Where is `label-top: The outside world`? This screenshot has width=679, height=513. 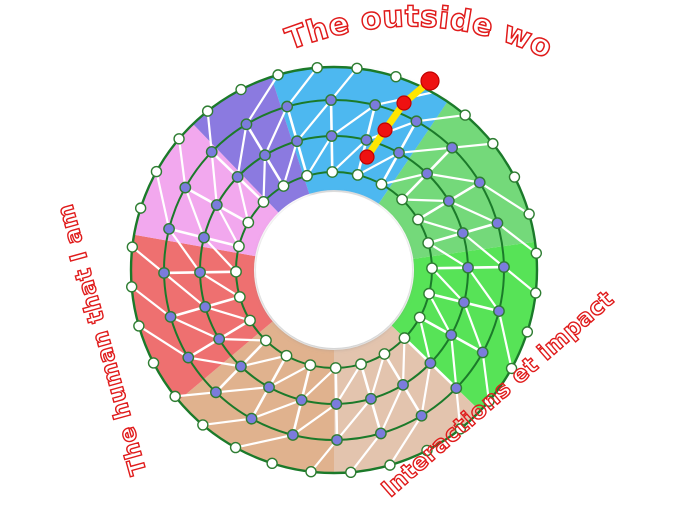
label-top: The outside world is located at coordinates (279, 33).